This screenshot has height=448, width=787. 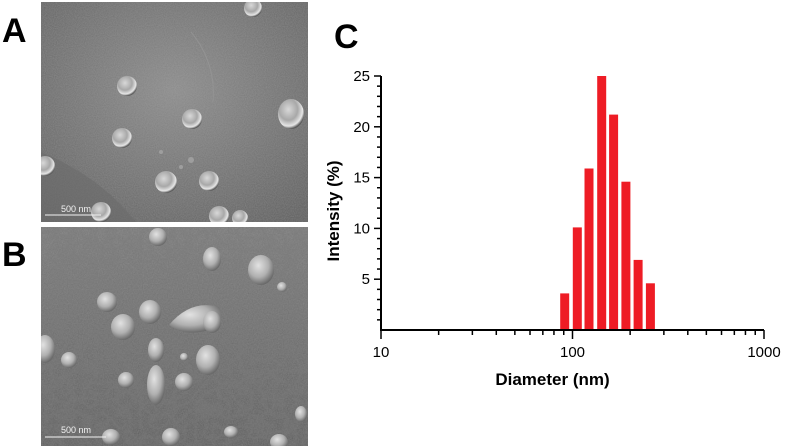 What do you see at coordinates (763, 352) in the screenshot?
I see `x-tick-label: 1000` at bounding box center [763, 352].